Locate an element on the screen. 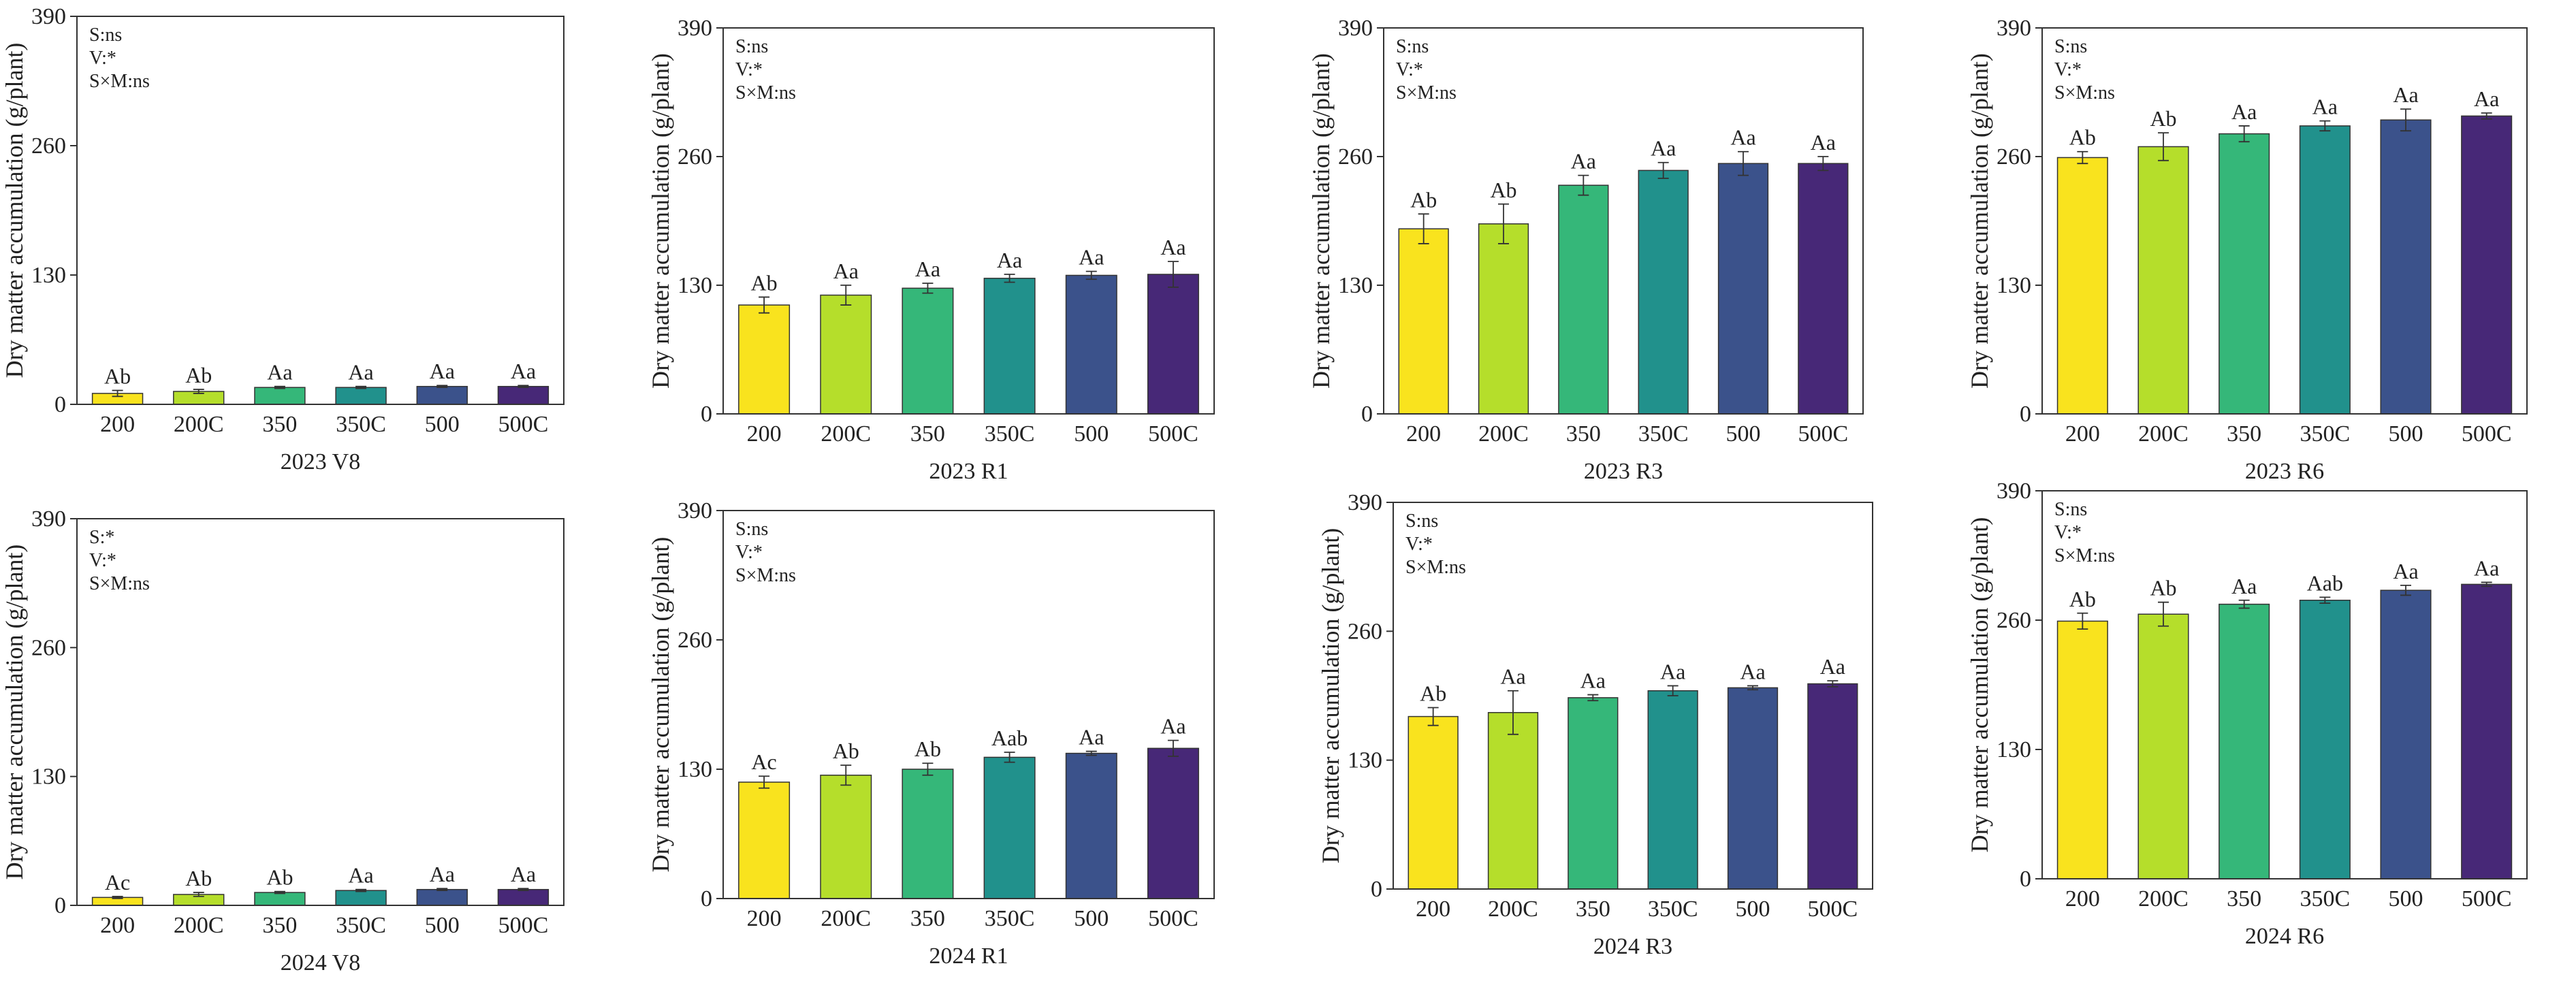 This screenshot has height=985, width=2576. y-tick-label: 260 is located at coordinates (695, 640).